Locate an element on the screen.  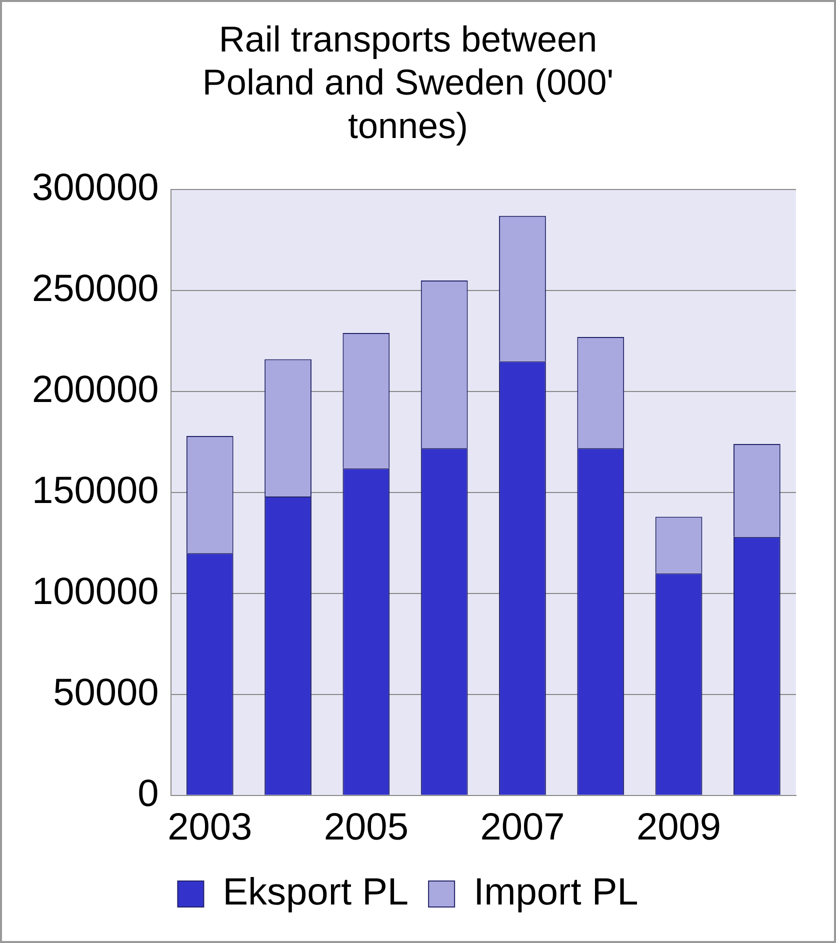
legend-label: Import PL is located at coordinates (556, 892).